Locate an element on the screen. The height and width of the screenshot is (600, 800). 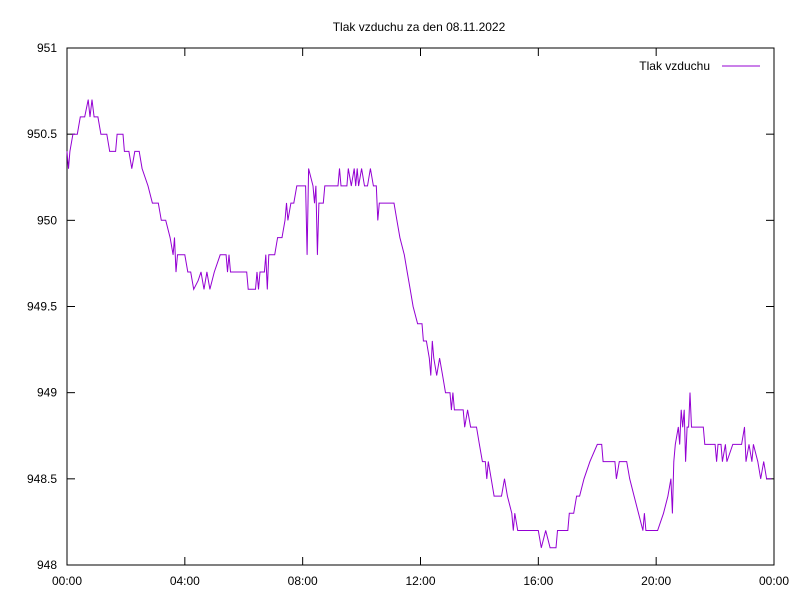
x-tick-label: 08:00 is located at coordinates (303, 581).